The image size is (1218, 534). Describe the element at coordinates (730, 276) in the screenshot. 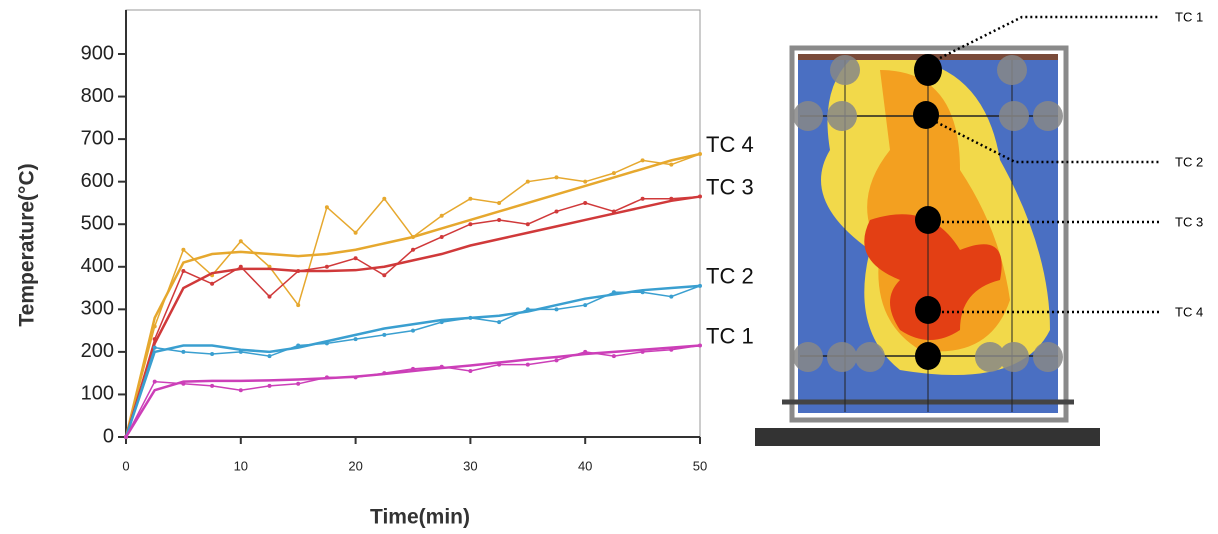

I see `series-label: TC 2` at that location.